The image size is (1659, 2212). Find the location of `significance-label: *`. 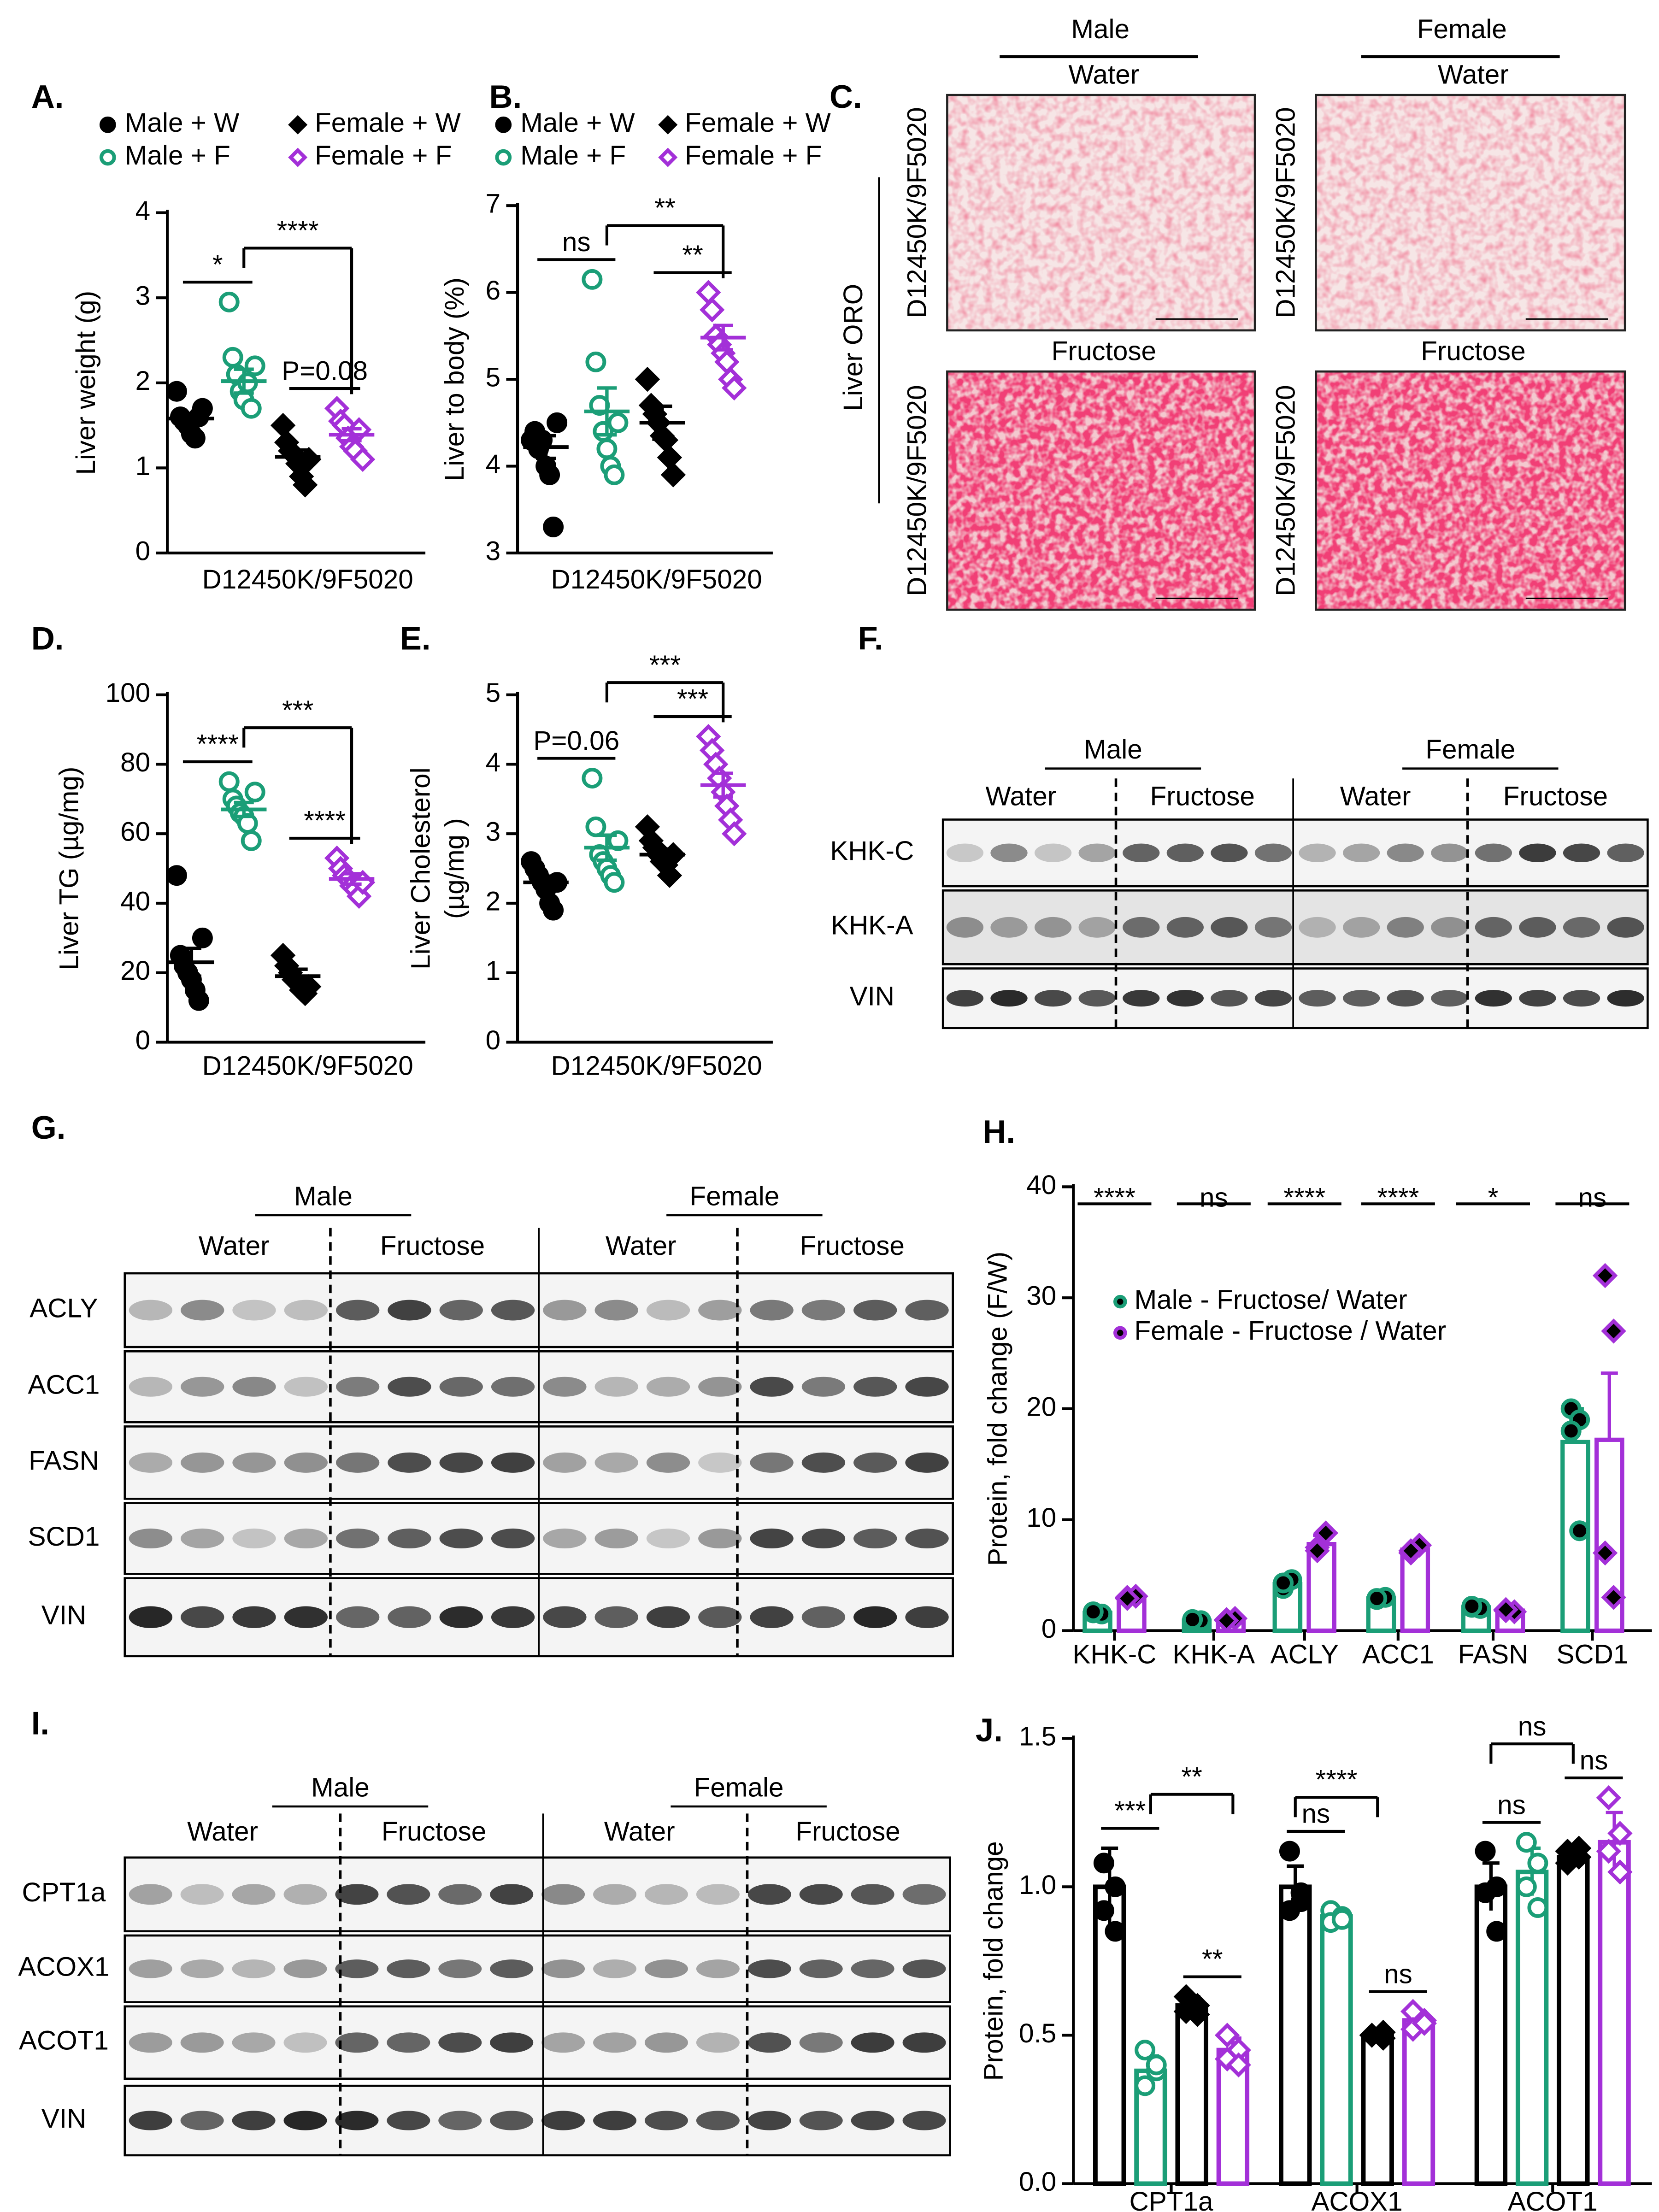

significance-label: * is located at coordinates (217, 265).